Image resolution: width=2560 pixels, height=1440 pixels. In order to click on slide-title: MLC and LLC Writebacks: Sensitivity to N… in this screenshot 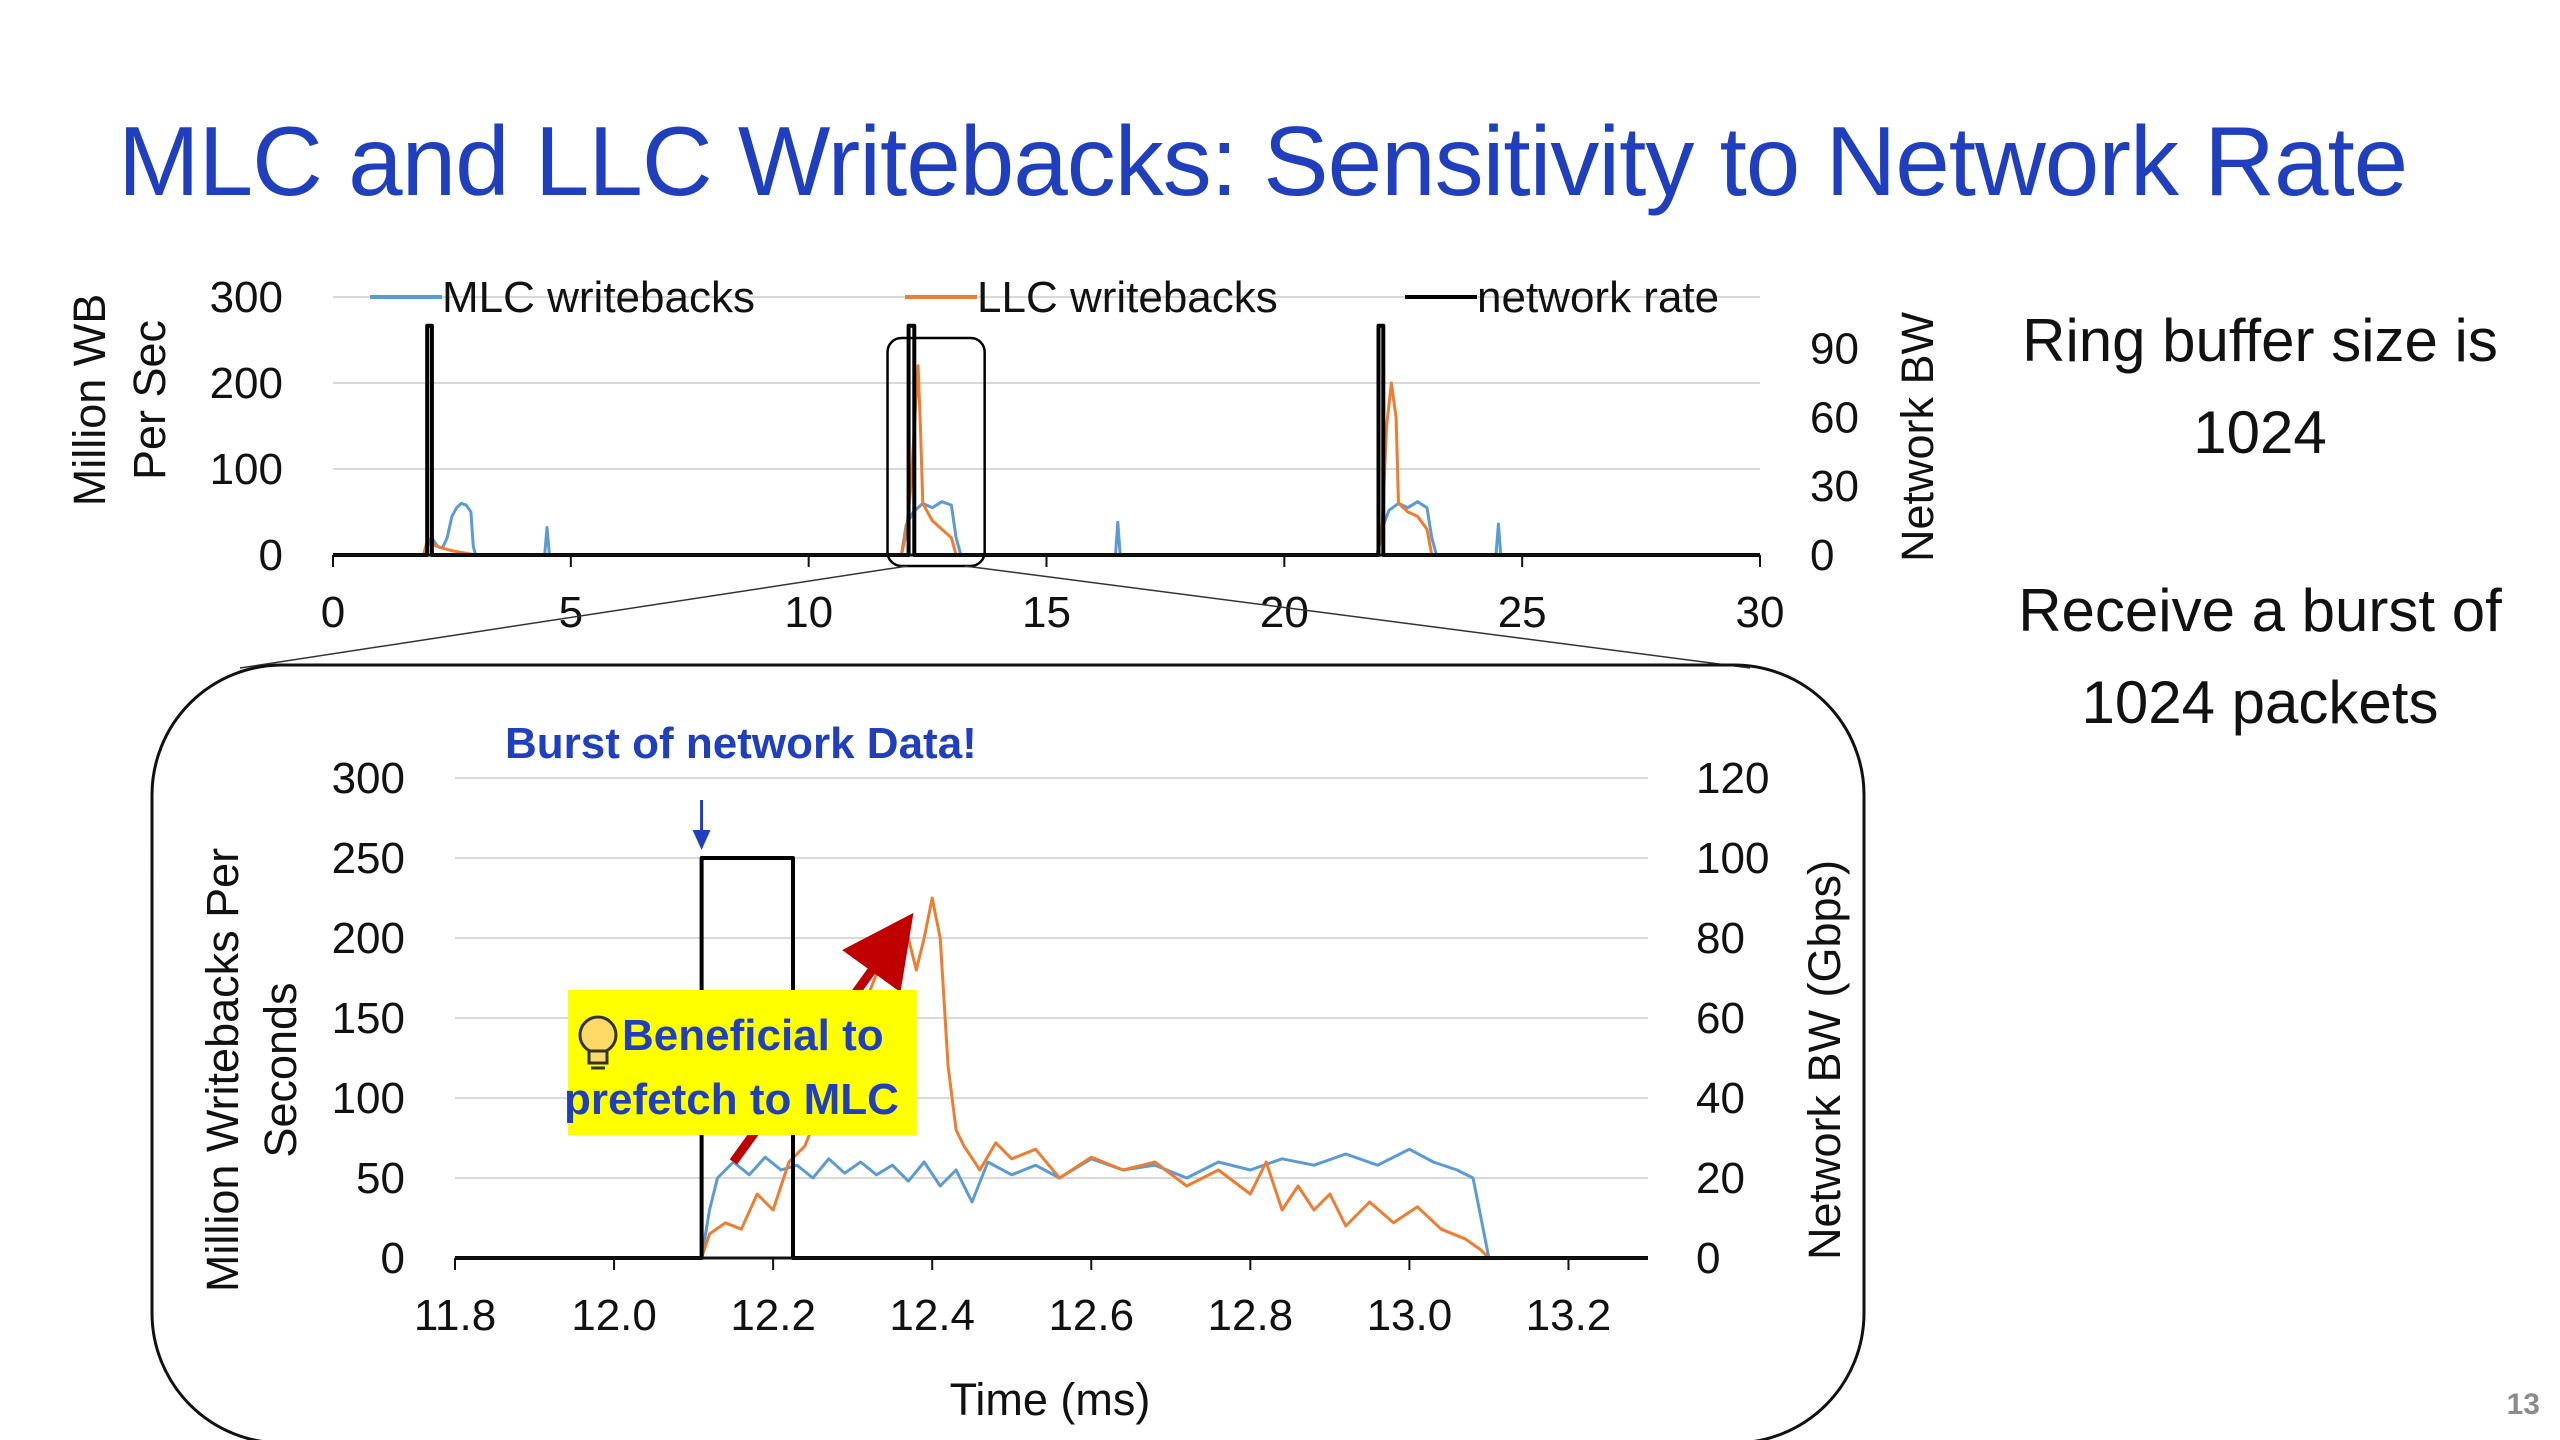, I will do `click(1263, 161)`.